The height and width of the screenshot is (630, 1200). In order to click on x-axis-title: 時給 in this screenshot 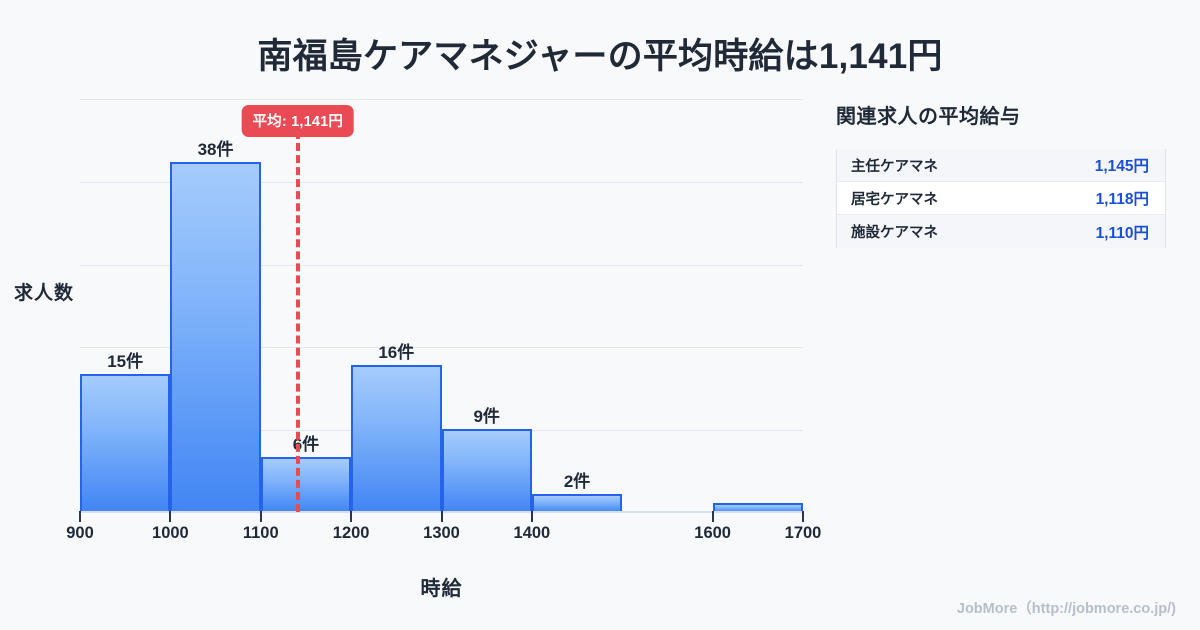, I will do `click(441, 589)`.